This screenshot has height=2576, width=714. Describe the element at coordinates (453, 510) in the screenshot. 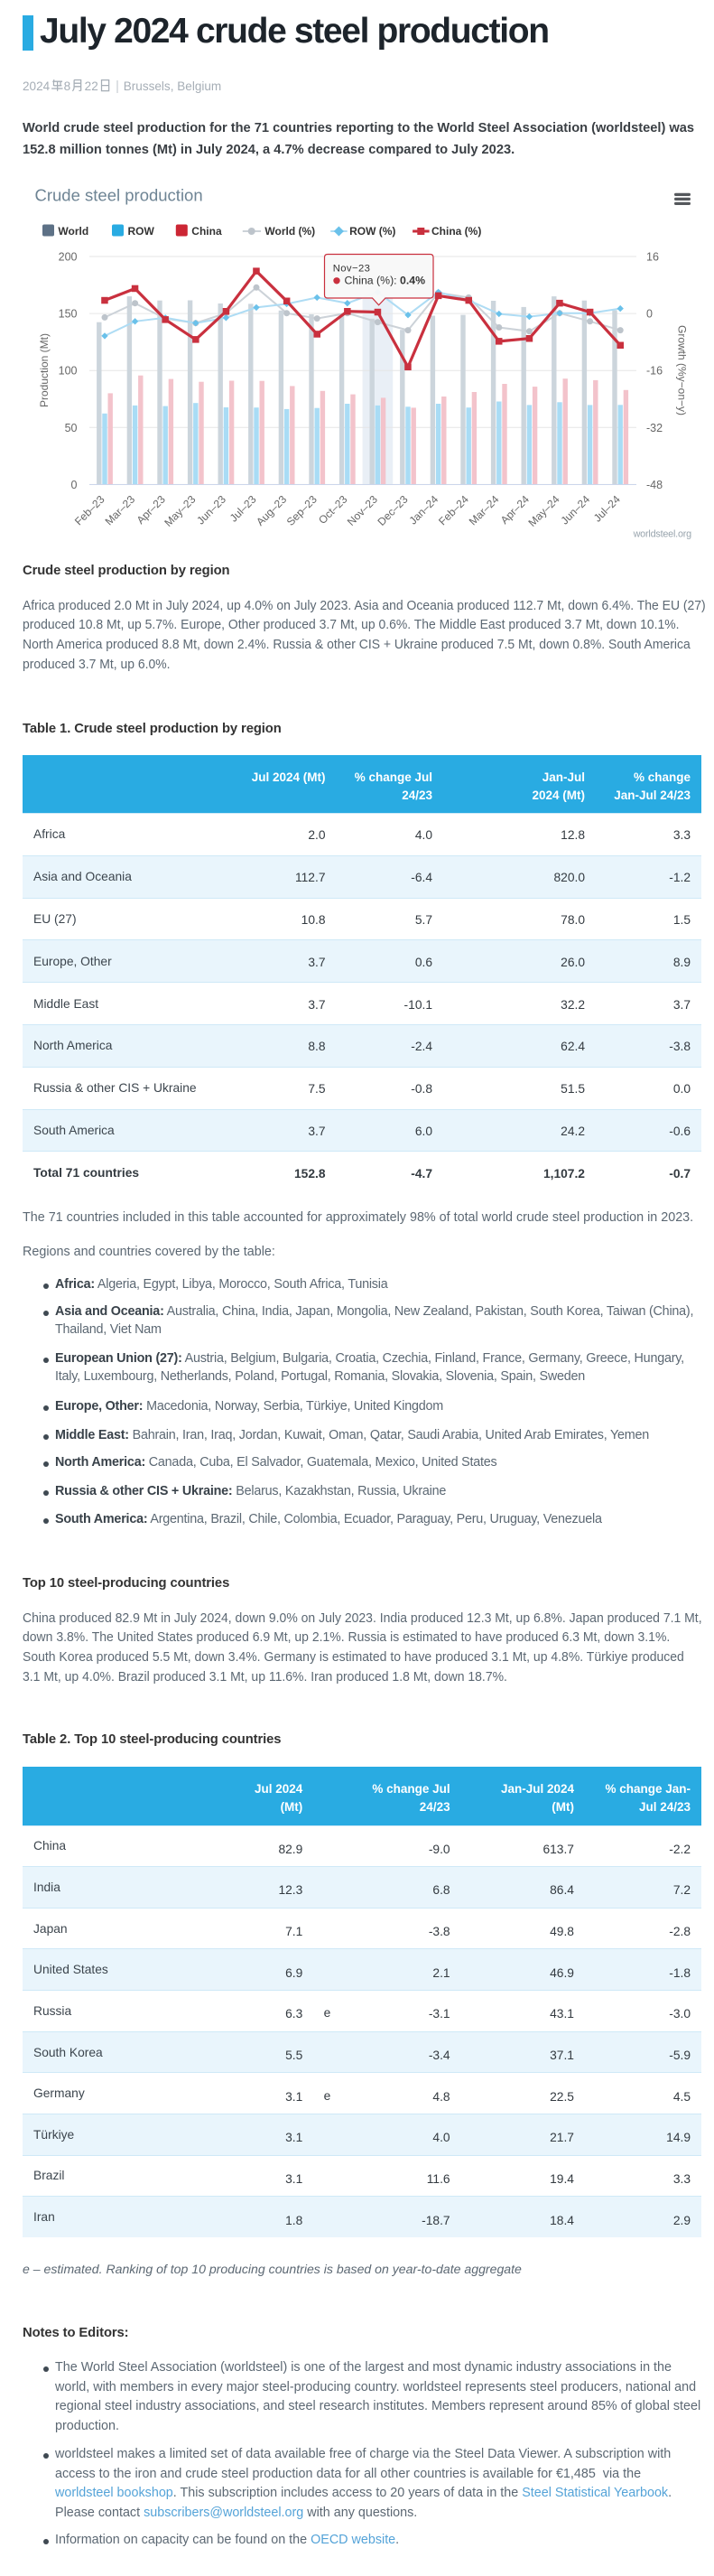

I see `svg-text: Feb–24` at that location.